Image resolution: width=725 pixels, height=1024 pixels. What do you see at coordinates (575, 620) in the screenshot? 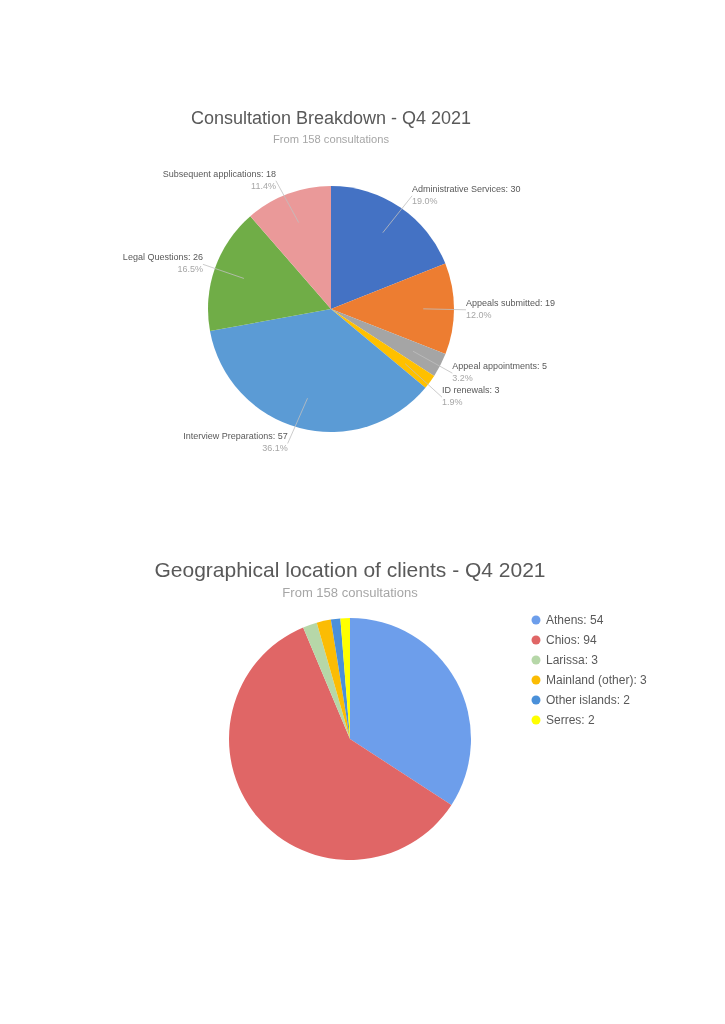
I see `legend-label: Athens: 54` at bounding box center [575, 620].